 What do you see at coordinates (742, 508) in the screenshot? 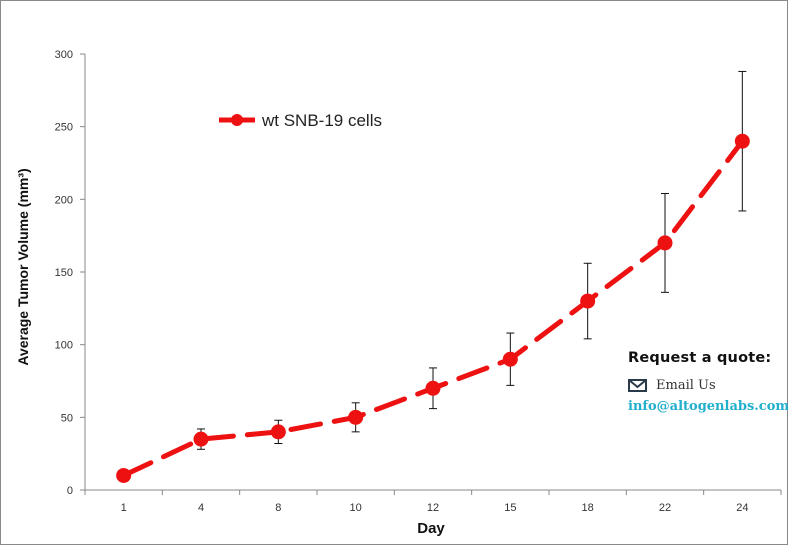
I see `x-tick-label: 24` at bounding box center [742, 508].